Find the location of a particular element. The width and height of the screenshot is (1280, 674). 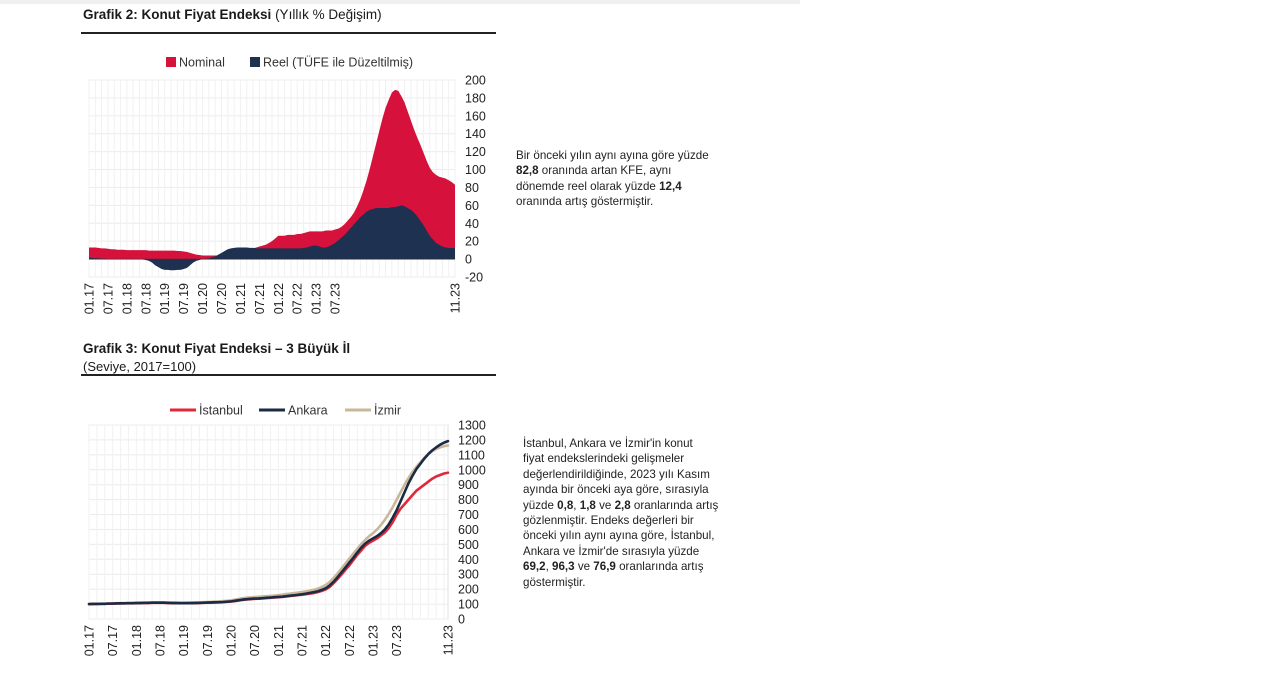

chart1-xtick-label: 01.18 is located at coordinates (127, 298).